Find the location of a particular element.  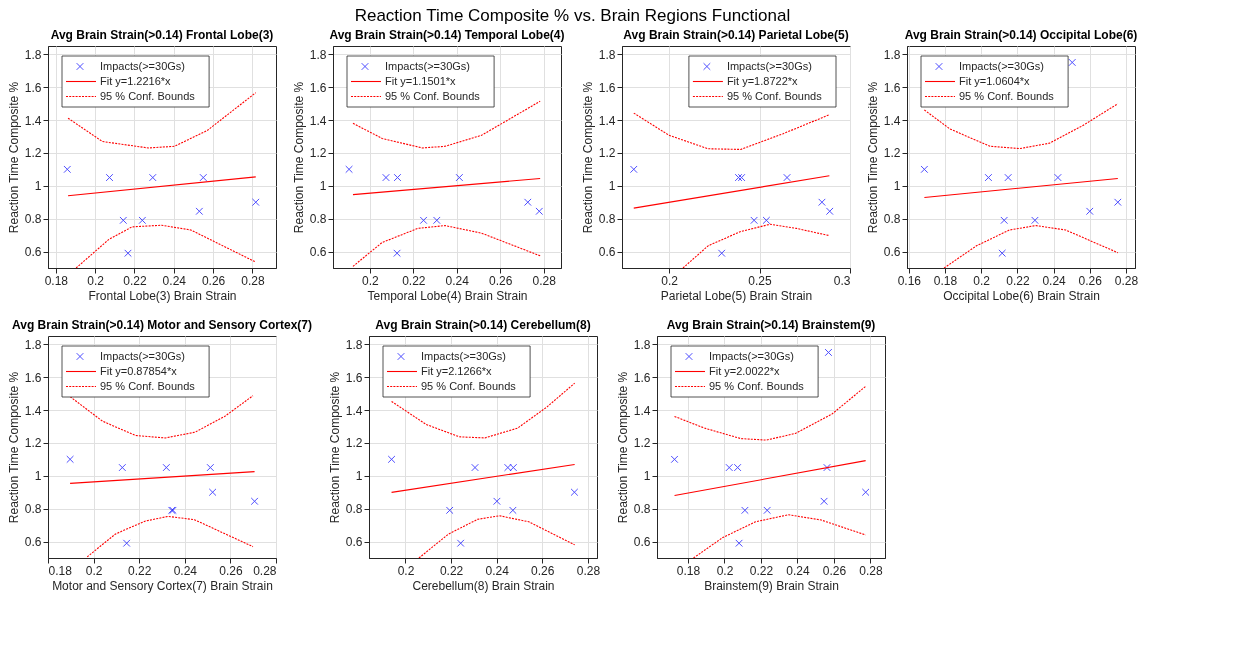

legend-label: Fit y=2.1266*x is located at coordinates (457, 370).